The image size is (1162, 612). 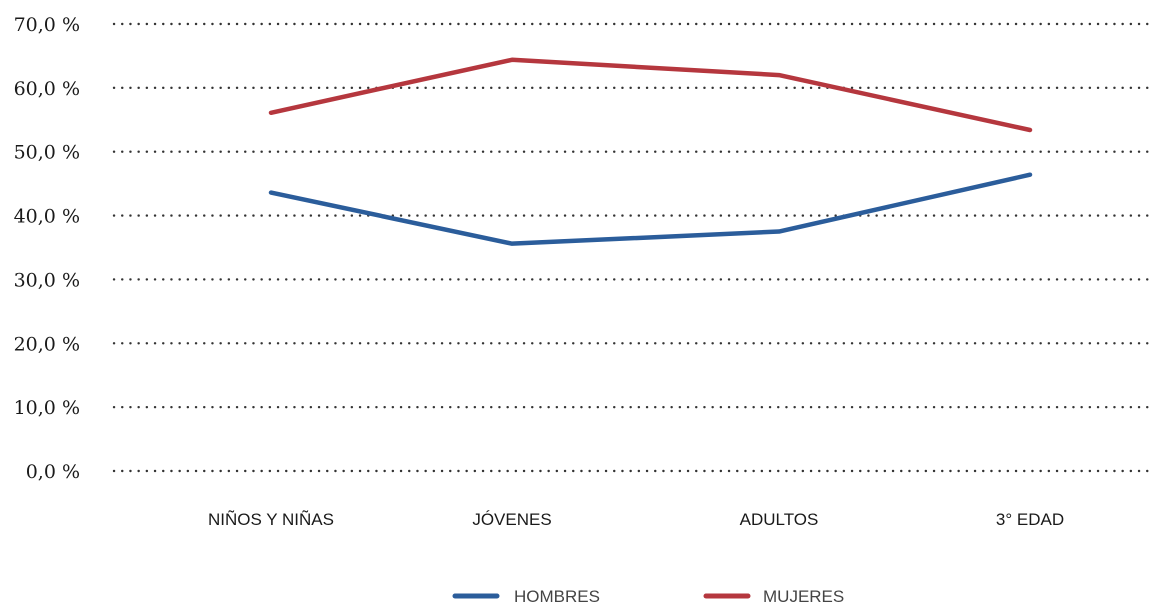 What do you see at coordinates (636, 519) in the screenshot?
I see `x-axis-tick-labels: NIÑOS Y NIÑAS JÓVENES ADULTOS 3° EDAD` at bounding box center [636, 519].